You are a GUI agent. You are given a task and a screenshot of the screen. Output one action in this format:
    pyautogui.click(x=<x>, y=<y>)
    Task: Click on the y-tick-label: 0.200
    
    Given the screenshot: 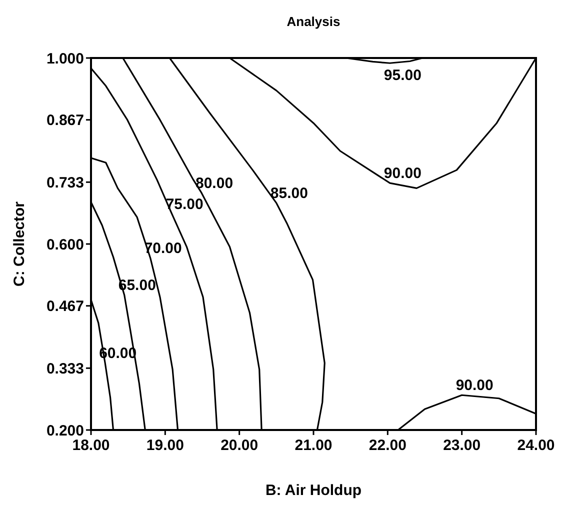 What is the action you would take?
    pyautogui.click(x=65, y=431)
    